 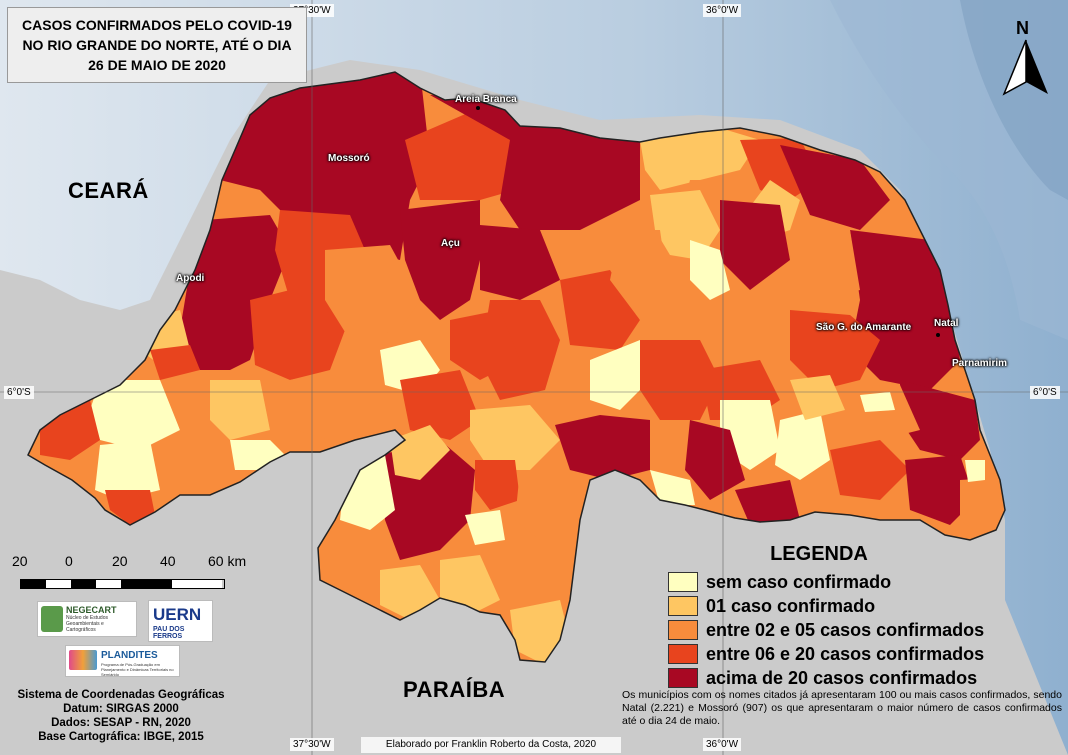 What do you see at coordinates (169, 633) in the screenshot?
I see `uern-subtitle: PAU DOS FERROS` at bounding box center [169, 633].